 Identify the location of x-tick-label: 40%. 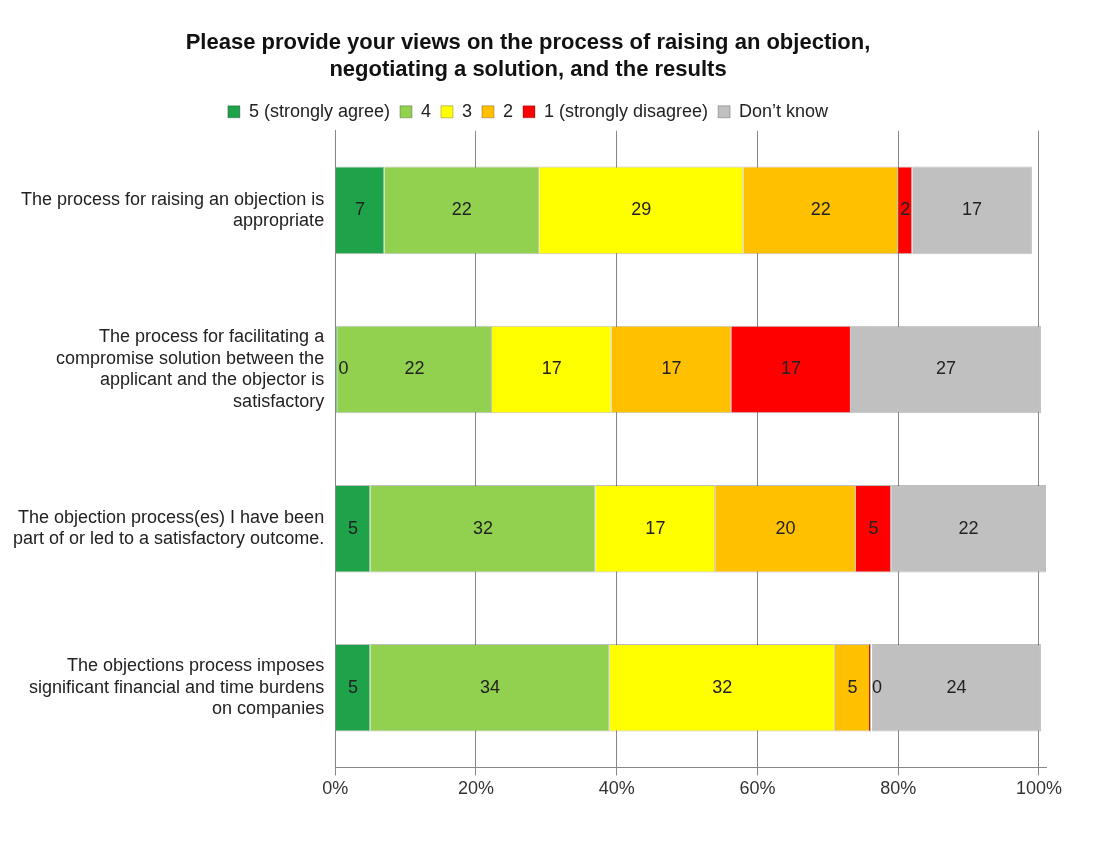
(616, 788).